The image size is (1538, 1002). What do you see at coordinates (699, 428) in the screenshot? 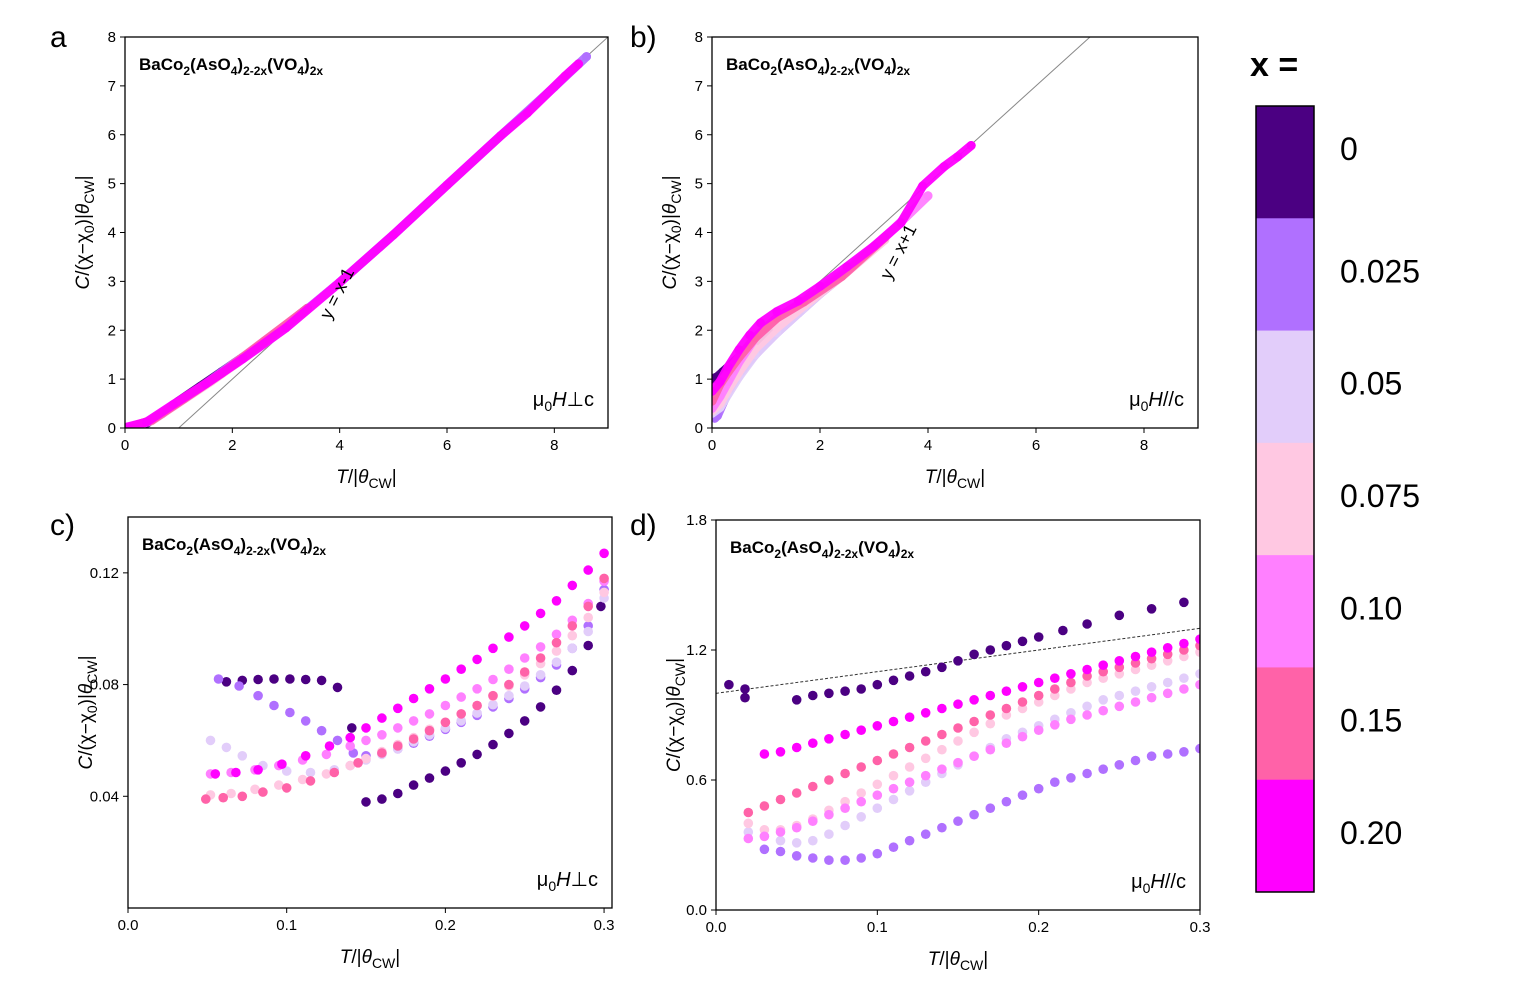
I see `y-tick-label-b-0: 0` at bounding box center [699, 428].